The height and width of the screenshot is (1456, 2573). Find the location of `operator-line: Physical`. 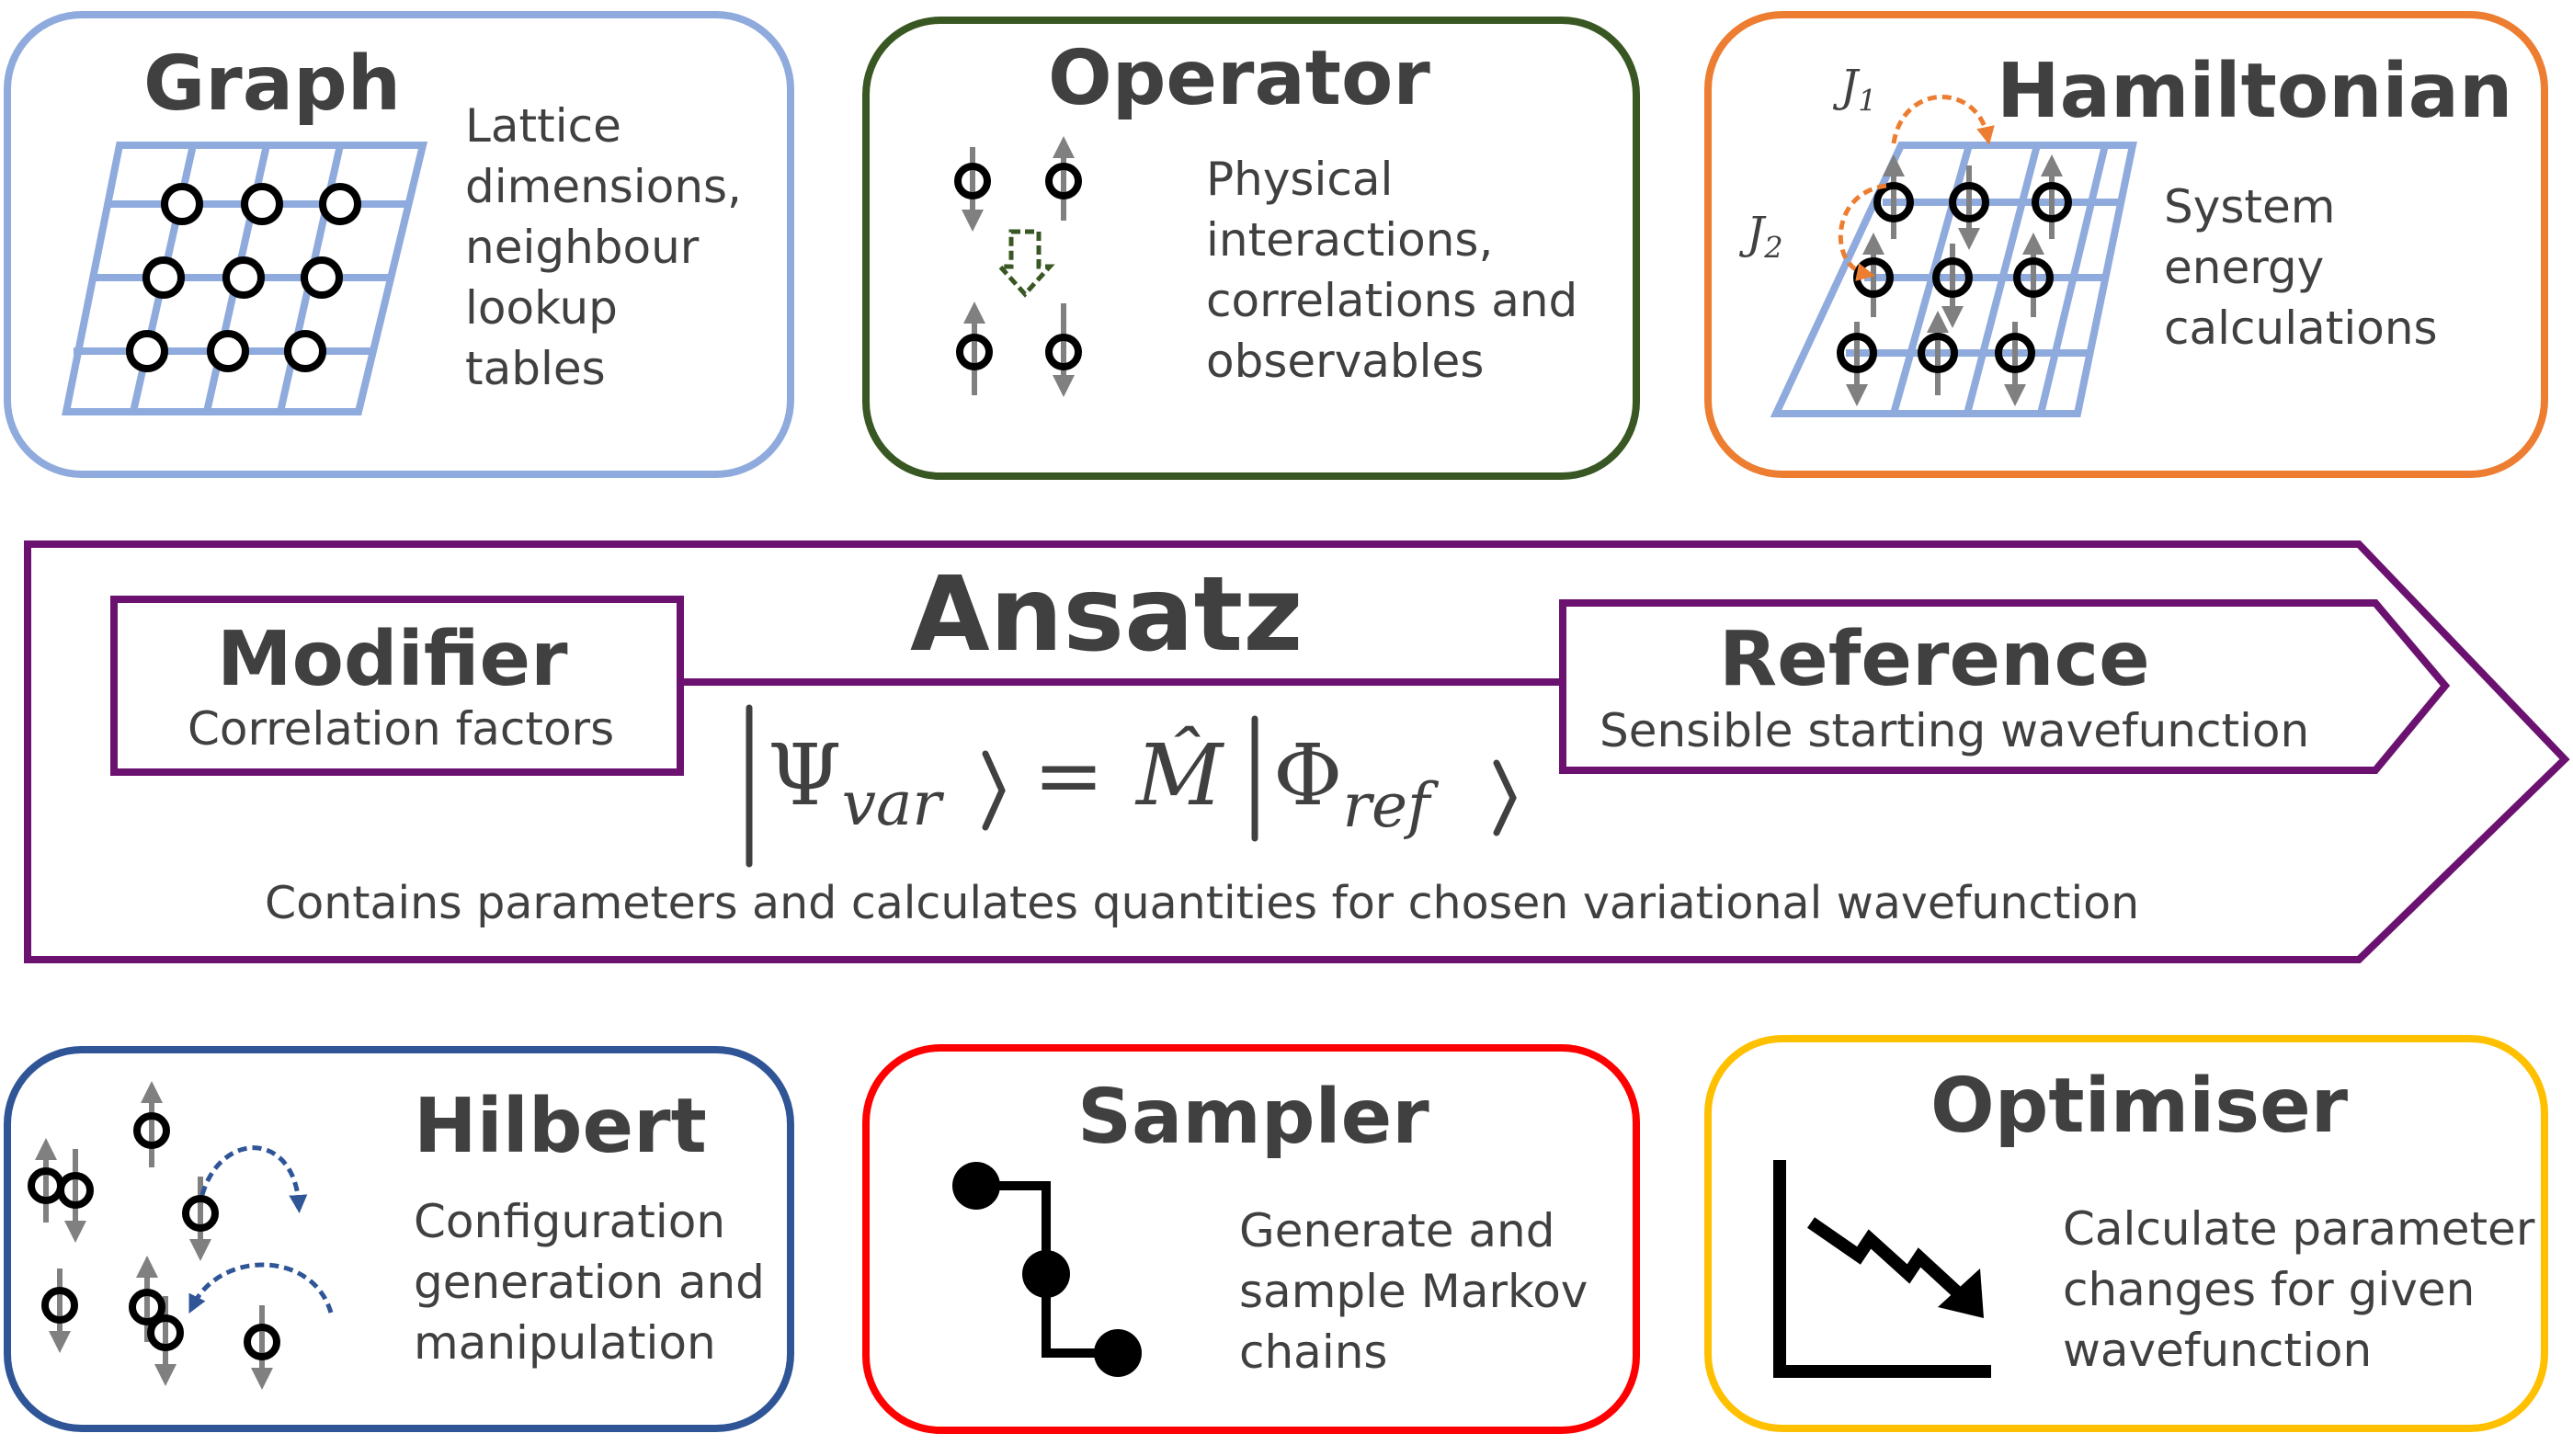

operator-line: Physical is located at coordinates (1300, 179).